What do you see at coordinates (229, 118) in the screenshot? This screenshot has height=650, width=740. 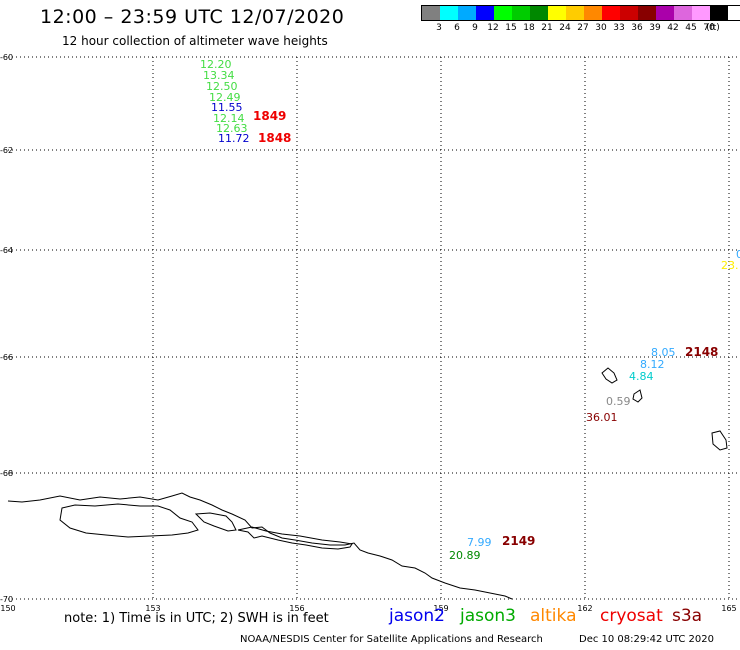 I see `swh-value: 12.14` at bounding box center [229, 118].